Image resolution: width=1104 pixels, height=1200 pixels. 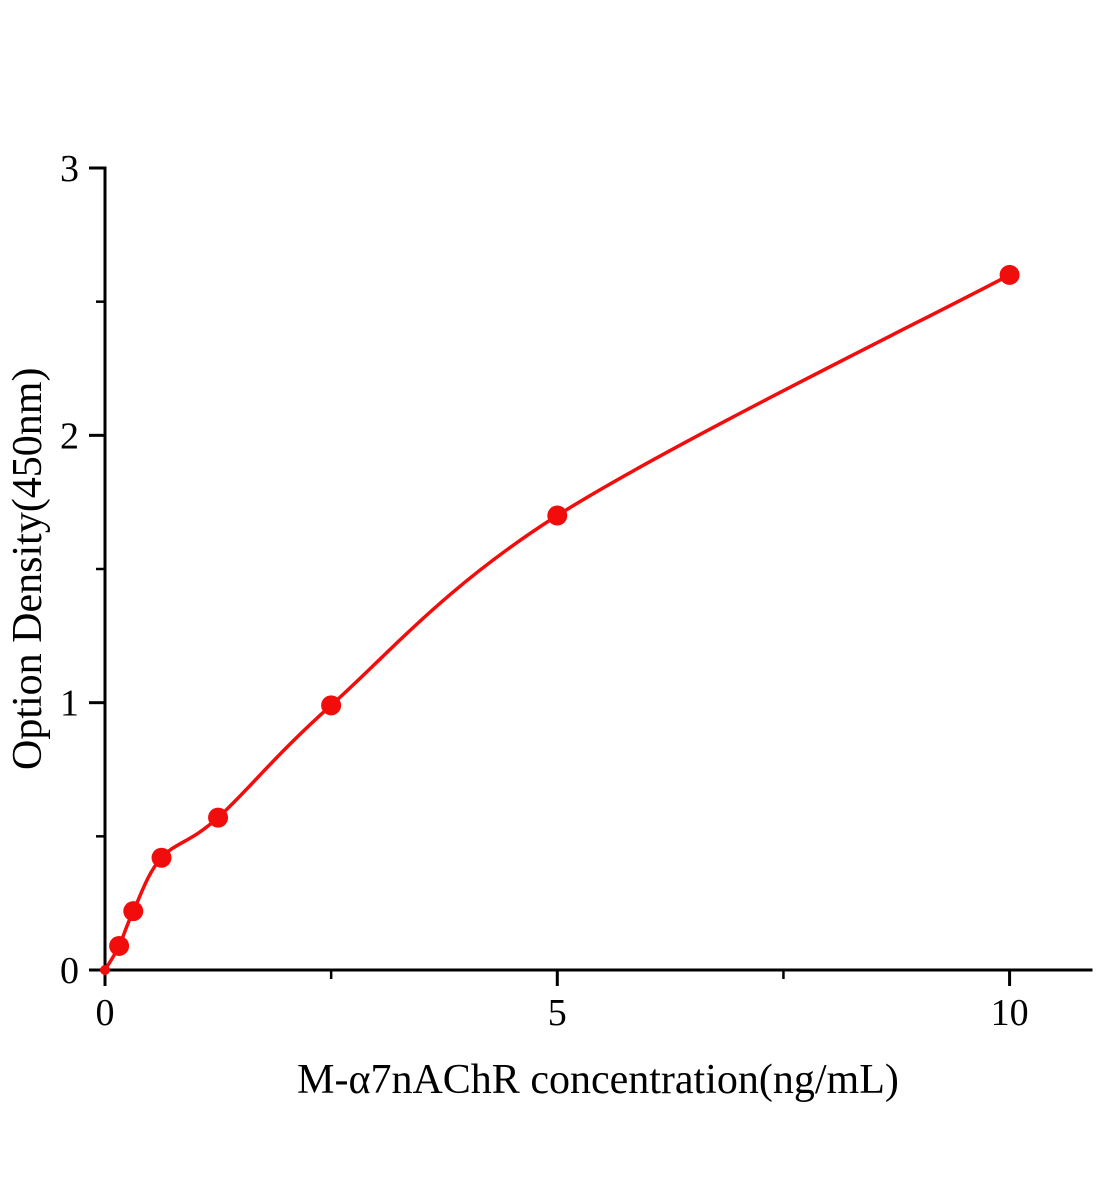 I want to click on x-tick-label: 10, so click(x=1010, y=1013).